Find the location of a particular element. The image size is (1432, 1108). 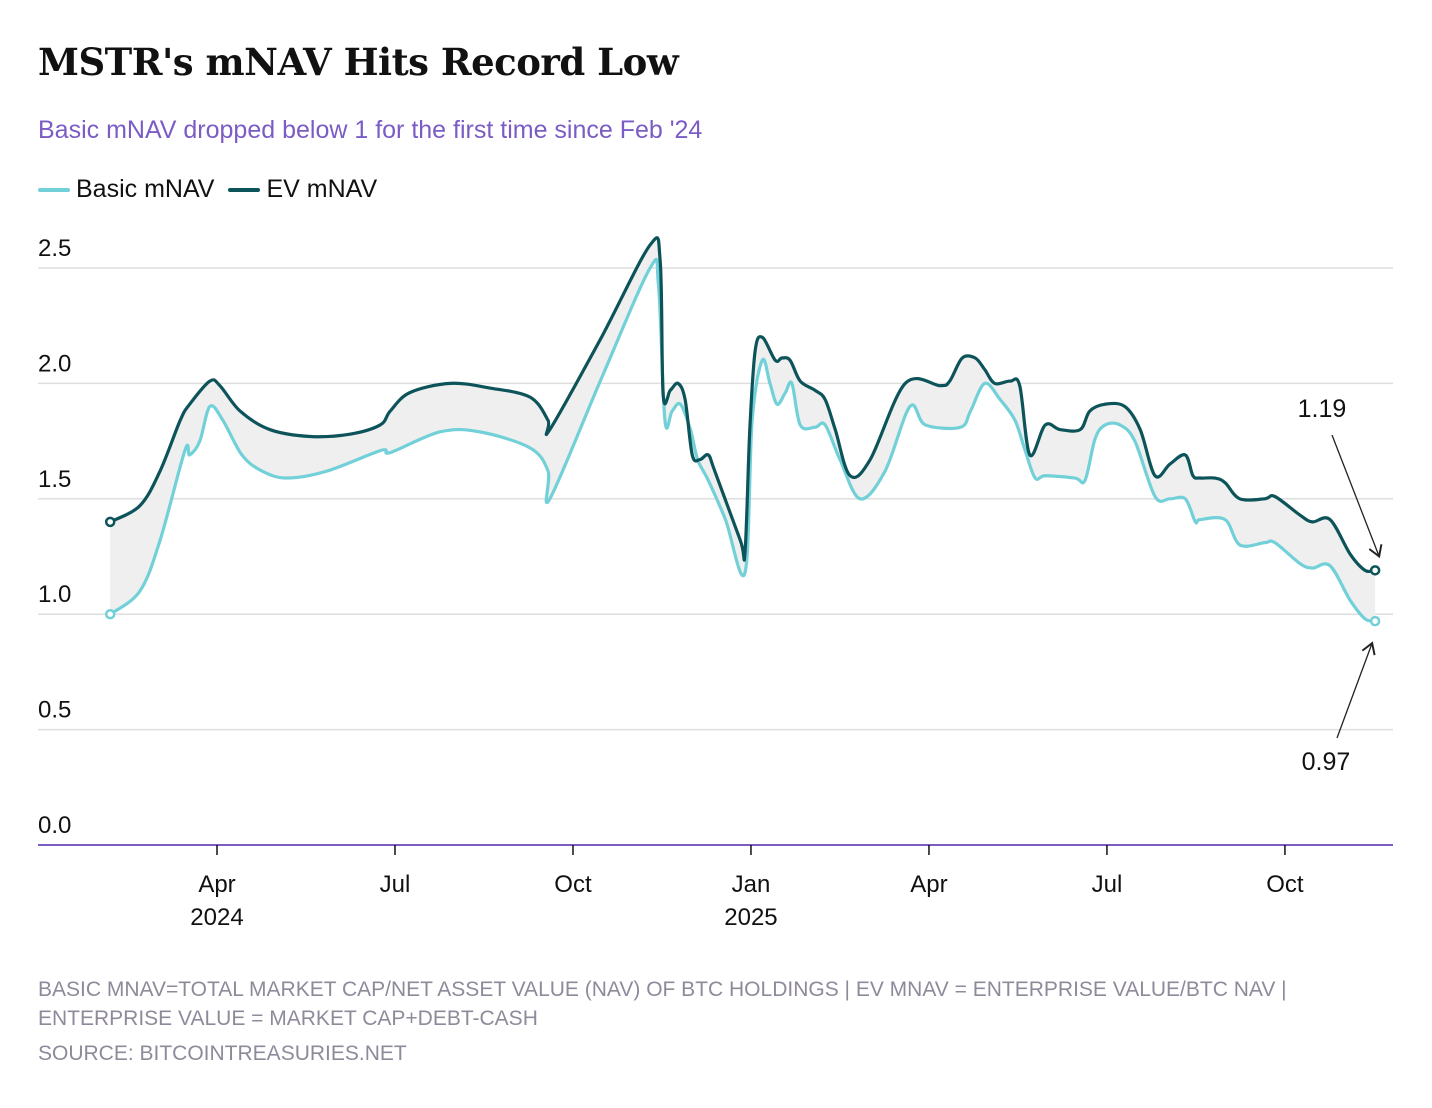

x-tick-year: 2025 is located at coordinates (750, 917).